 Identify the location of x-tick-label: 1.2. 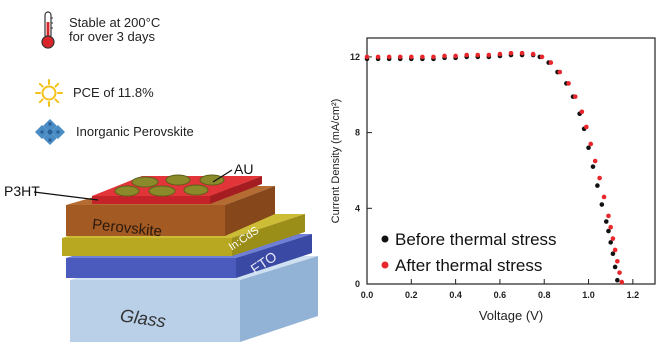
(633, 295).